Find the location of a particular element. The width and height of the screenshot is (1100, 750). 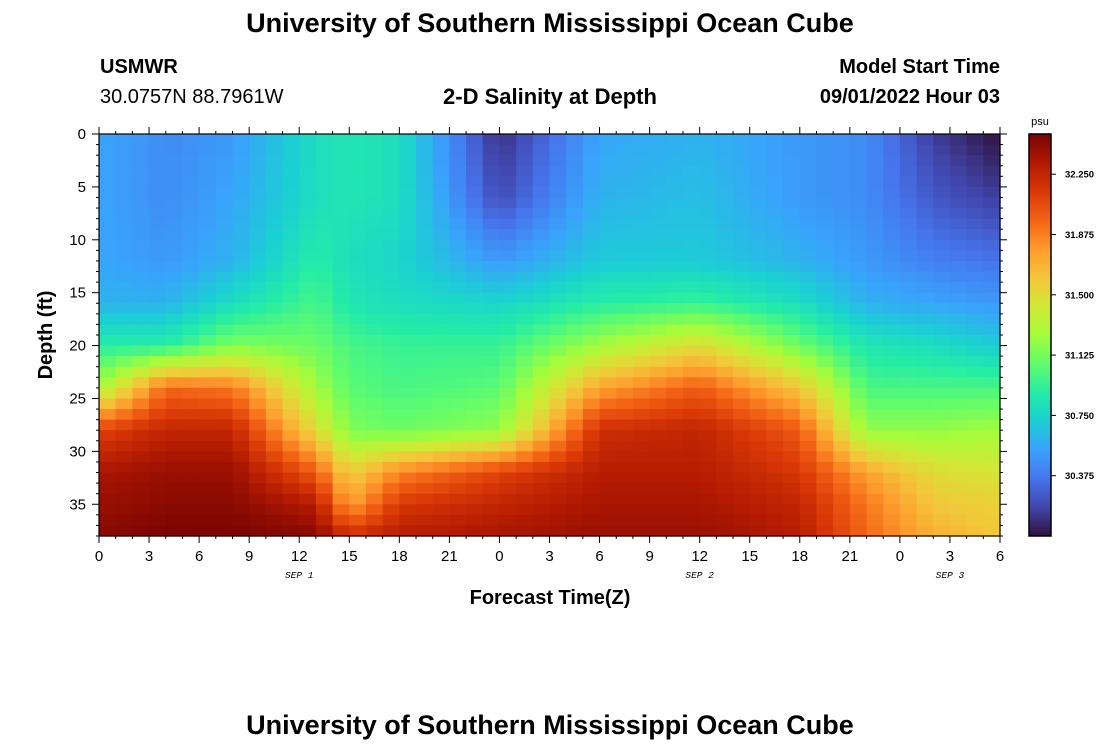

x-tick-label: 15 is located at coordinates (349, 556).